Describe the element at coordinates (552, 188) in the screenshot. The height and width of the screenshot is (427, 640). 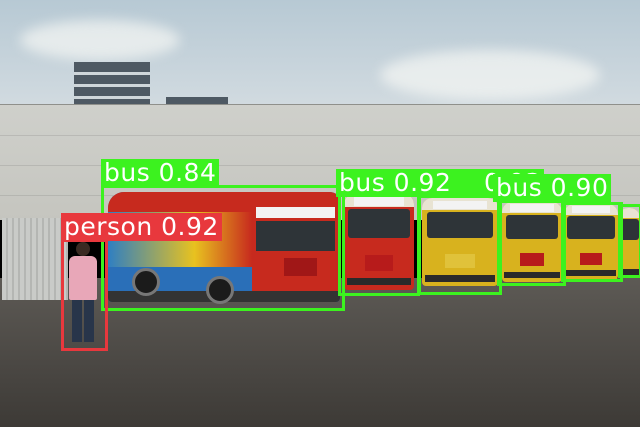
I see `detection-label-bus-4: bus 0.90` at that location.